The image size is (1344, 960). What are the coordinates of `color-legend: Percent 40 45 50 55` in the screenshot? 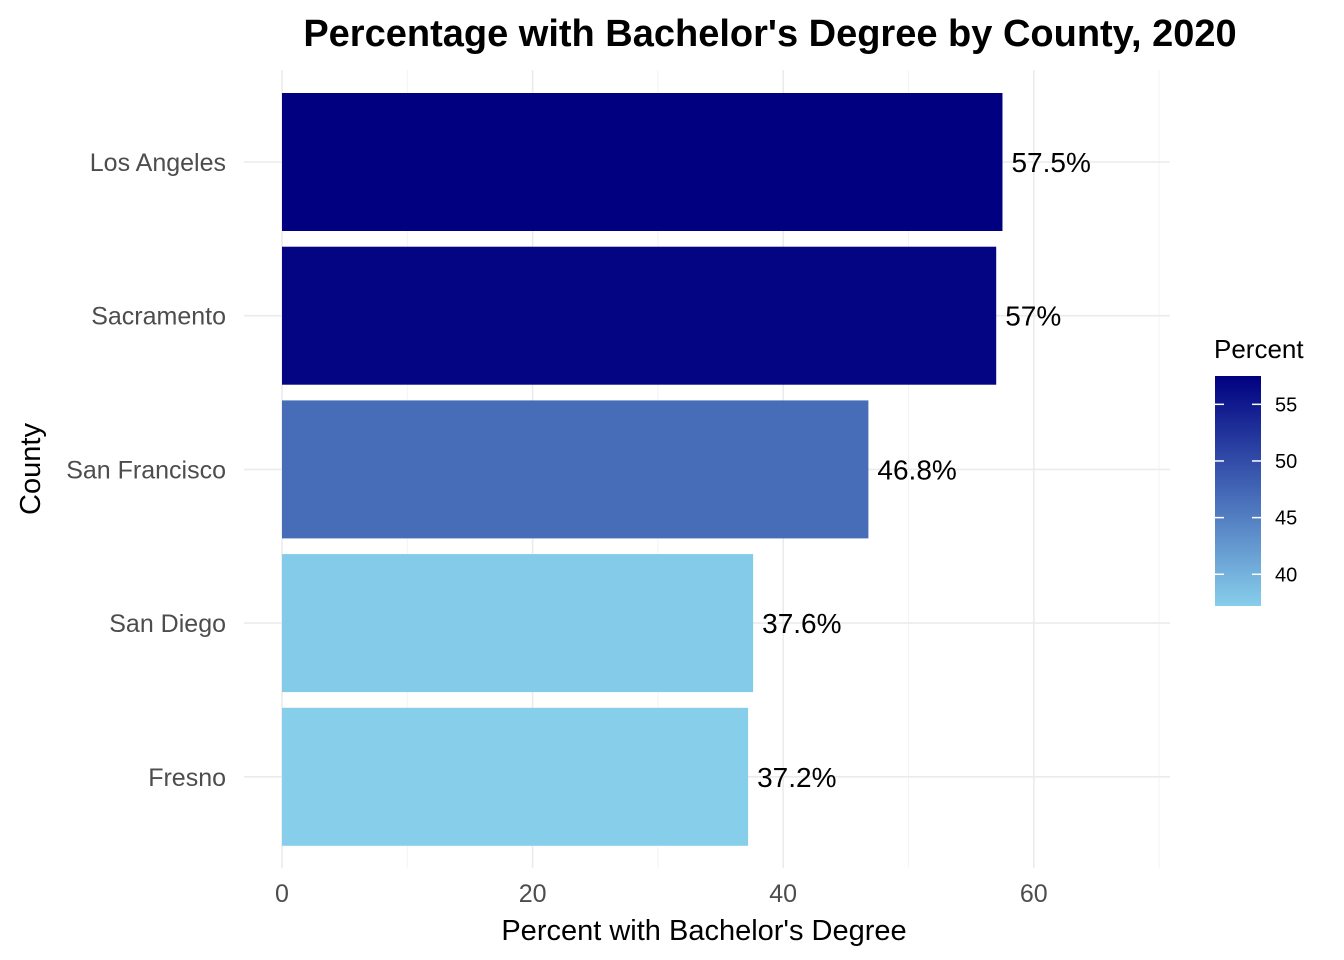 It's located at (1259, 470).